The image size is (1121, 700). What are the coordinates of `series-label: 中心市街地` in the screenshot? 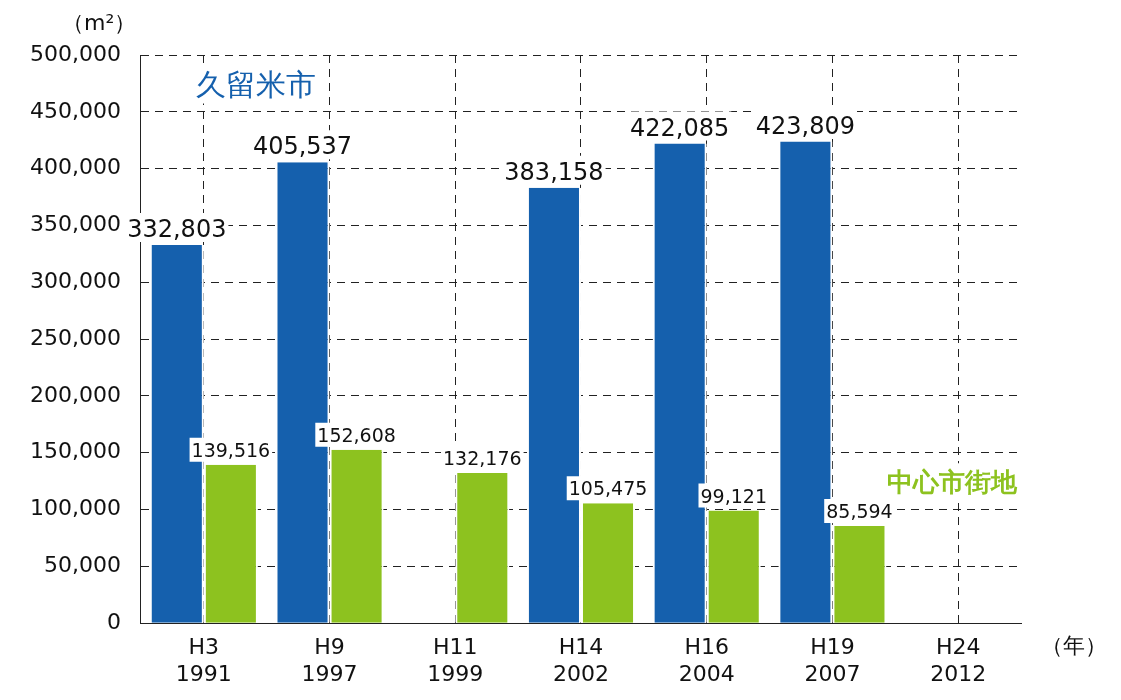 It's located at (952, 482).